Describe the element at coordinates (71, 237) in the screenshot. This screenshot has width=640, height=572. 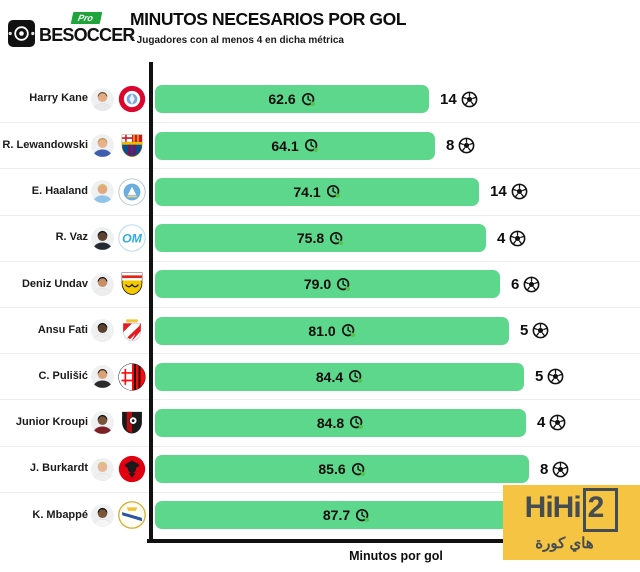
I see `player-name: R. Vaz` at that location.